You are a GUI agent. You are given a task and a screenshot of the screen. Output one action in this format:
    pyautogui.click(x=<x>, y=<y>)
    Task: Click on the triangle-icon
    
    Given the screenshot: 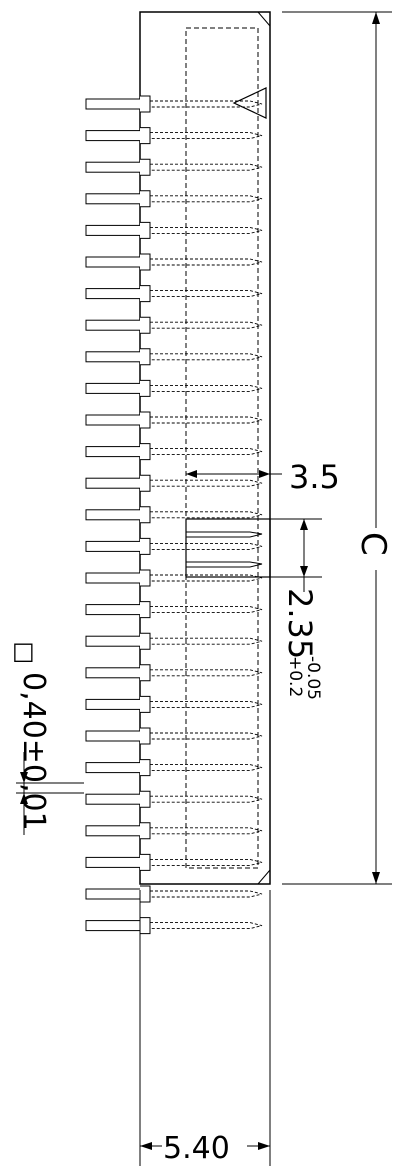 What is the action you would take?
    pyautogui.click(x=249, y=103)
    